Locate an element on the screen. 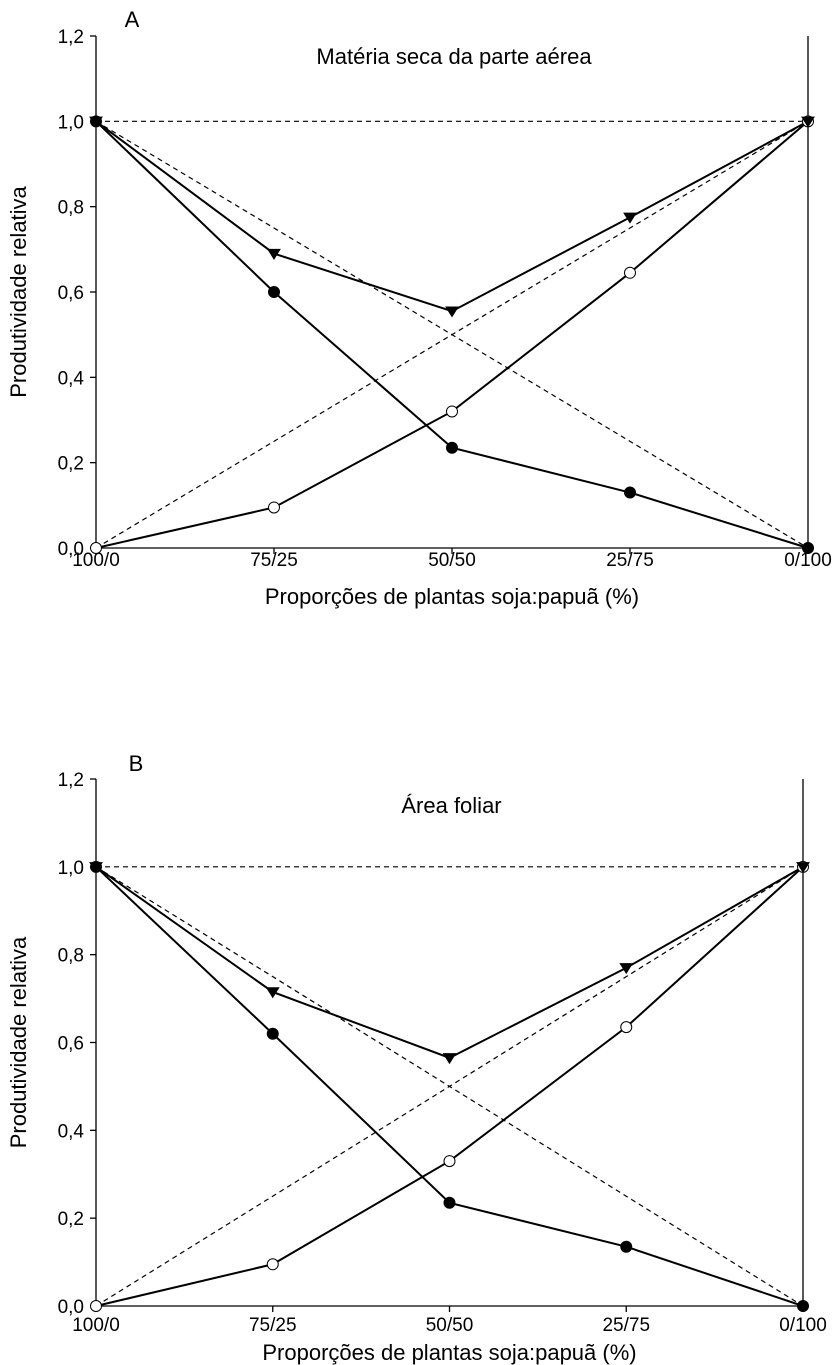  panel-label: A is located at coordinates (132, 19).